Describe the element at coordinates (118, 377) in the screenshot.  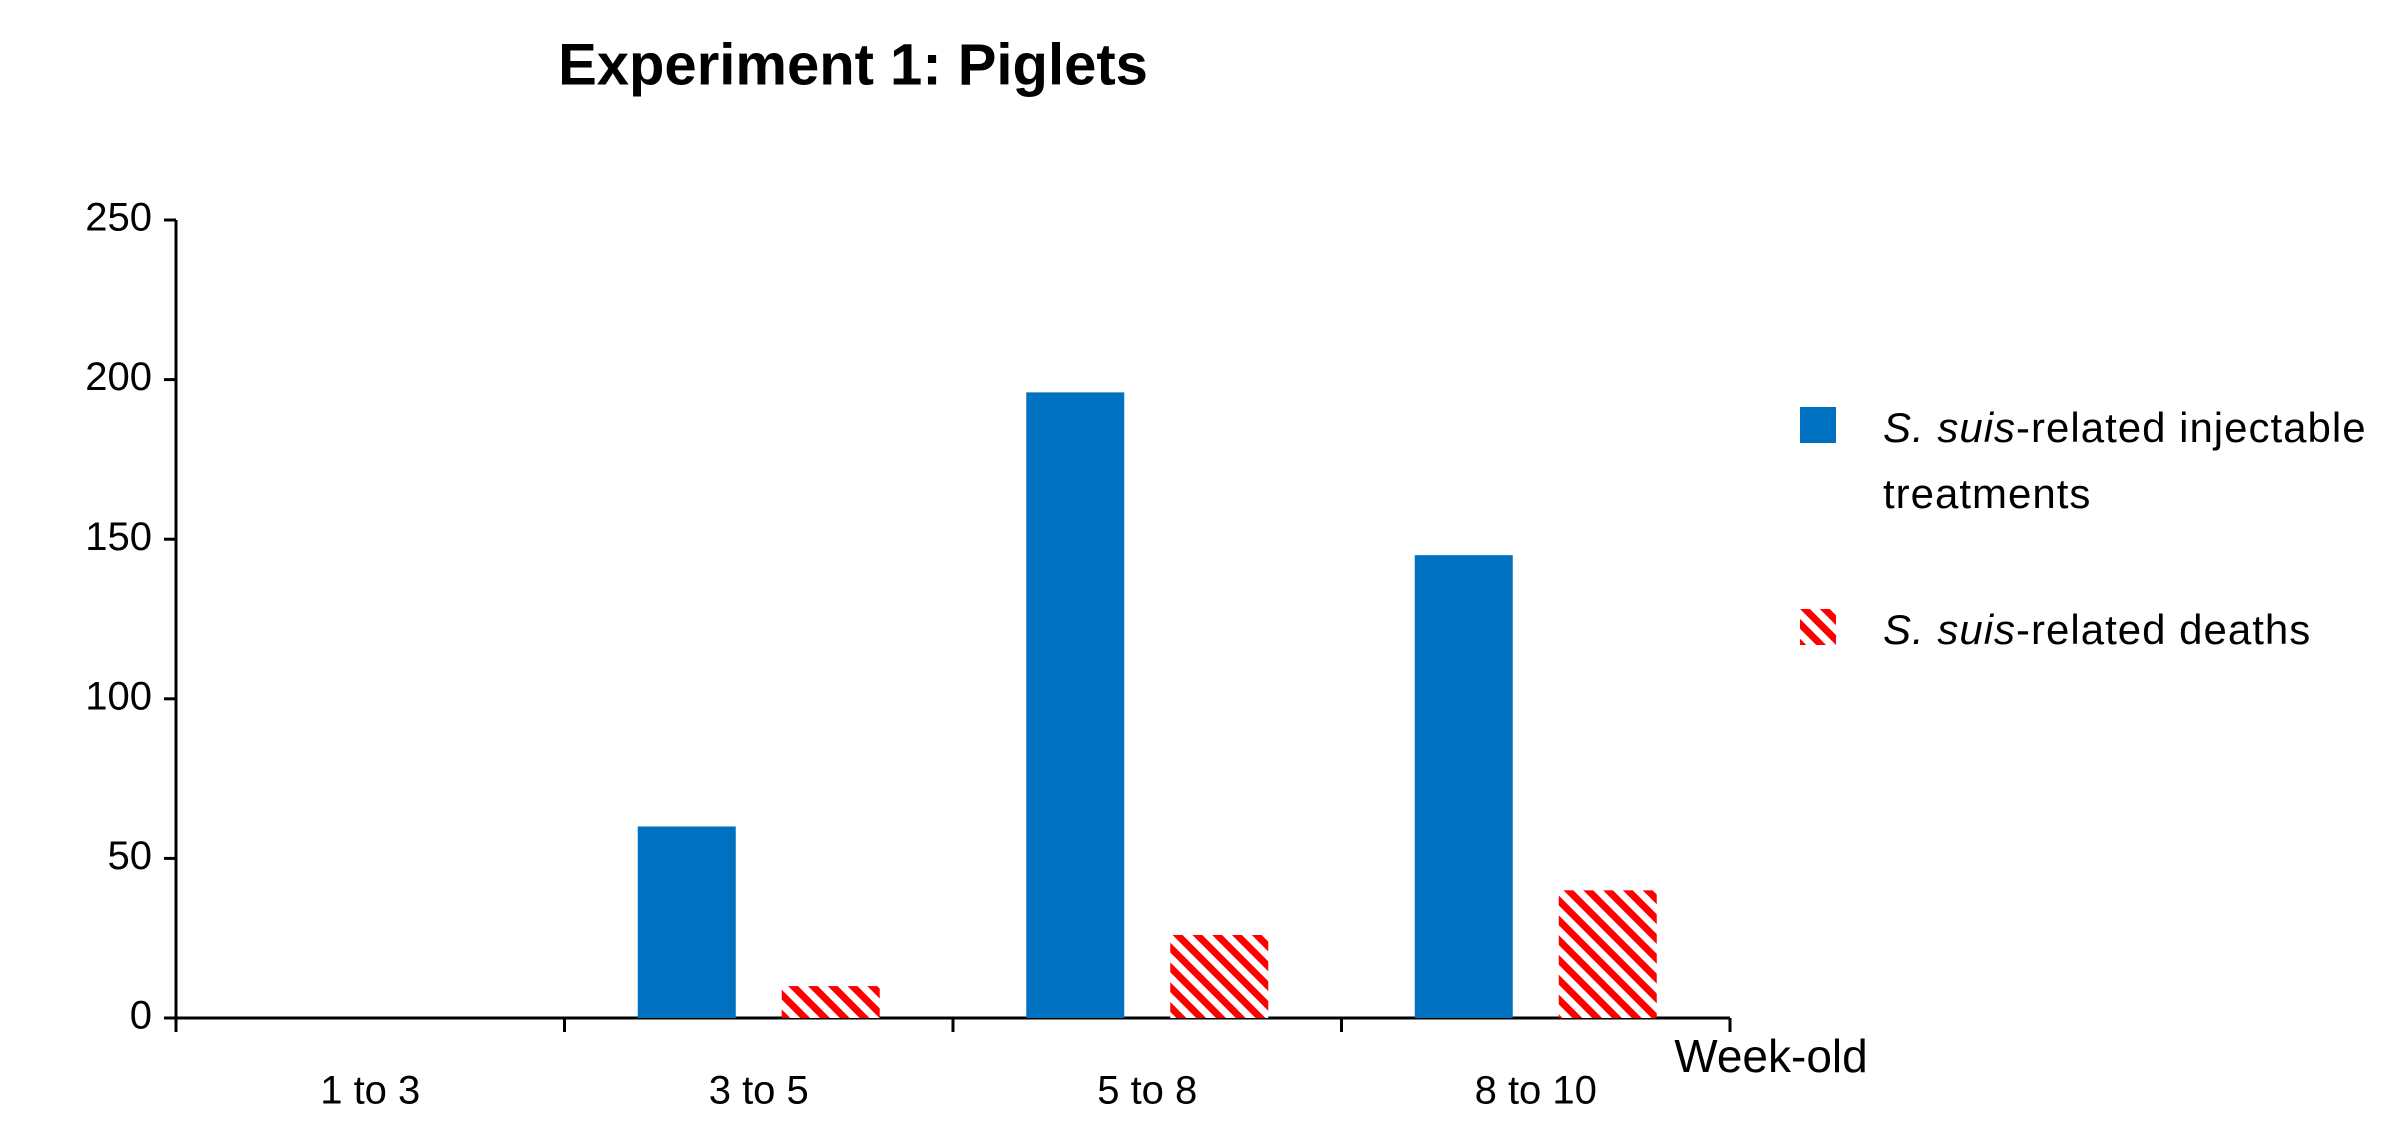
I see `y-tick-label: 200` at that location.